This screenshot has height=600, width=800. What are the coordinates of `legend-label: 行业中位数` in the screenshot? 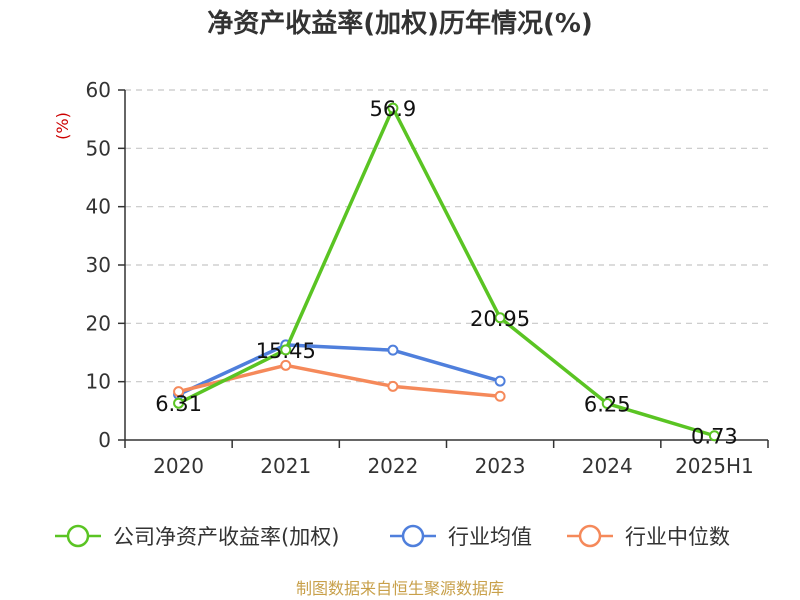 It's located at (677, 537).